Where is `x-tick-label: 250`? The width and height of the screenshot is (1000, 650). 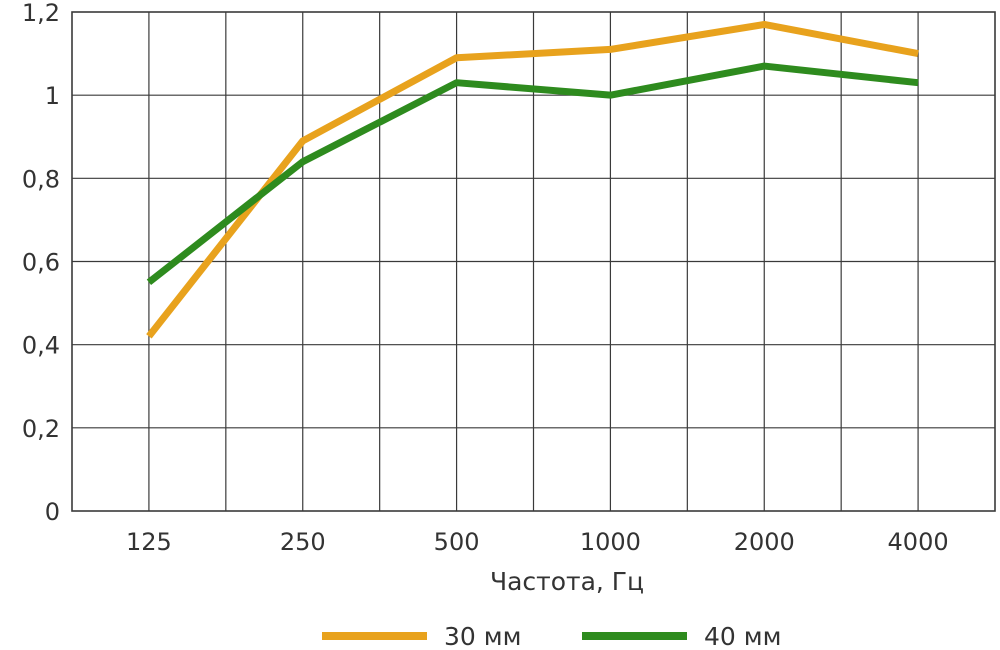 x-tick-label: 250 is located at coordinates (303, 542).